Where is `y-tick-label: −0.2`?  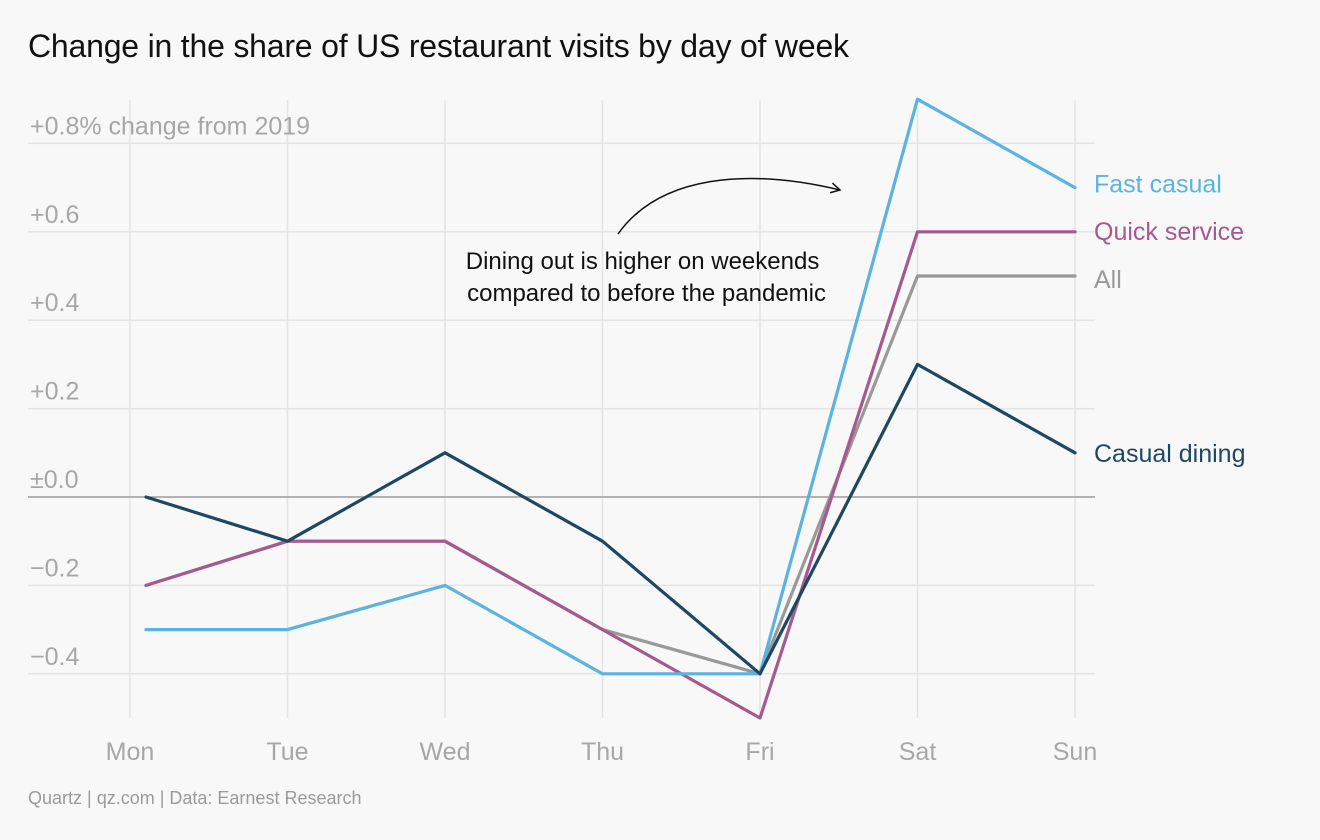 y-tick-label: −0.2 is located at coordinates (54, 568).